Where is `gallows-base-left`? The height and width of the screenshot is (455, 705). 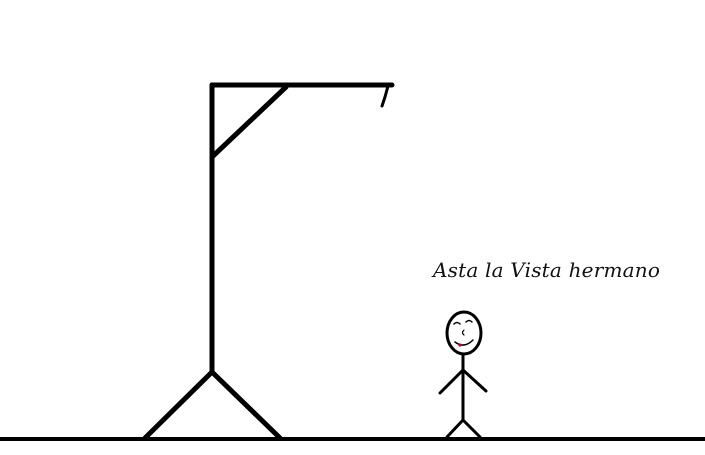 gallows-base-left is located at coordinates (178, 405).